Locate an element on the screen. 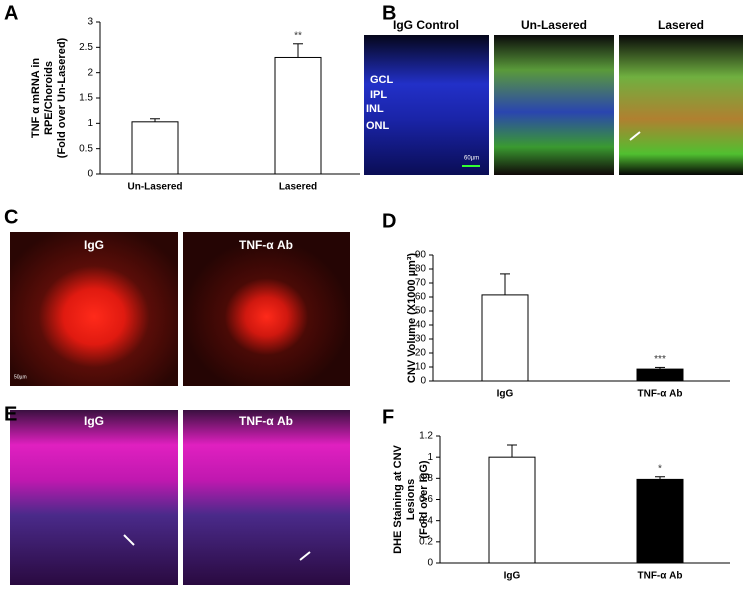 The image size is (747, 609). y-tick-label: 10 is located at coordinates (421, 367).